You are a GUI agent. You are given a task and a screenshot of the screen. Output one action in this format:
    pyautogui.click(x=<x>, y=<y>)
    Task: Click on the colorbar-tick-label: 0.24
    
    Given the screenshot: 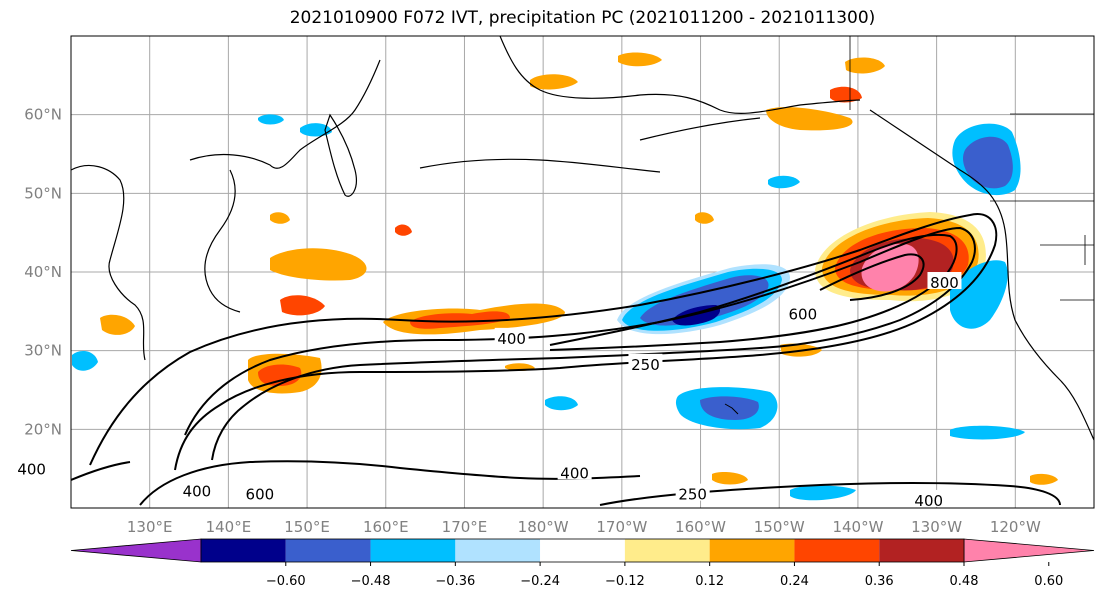 What is the action you would take?
    pyautogui.click(x=794, y=581)
    